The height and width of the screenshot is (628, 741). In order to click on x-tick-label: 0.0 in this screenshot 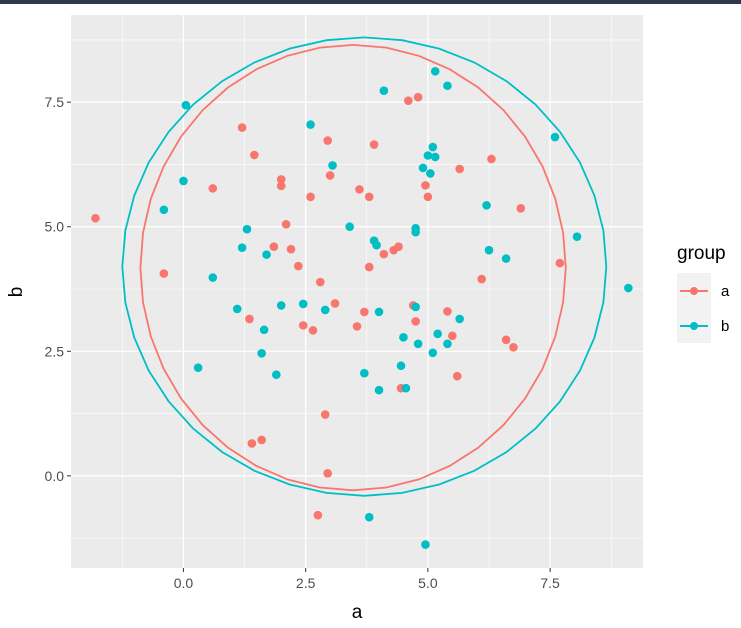, I will do `click(184, 583)`.